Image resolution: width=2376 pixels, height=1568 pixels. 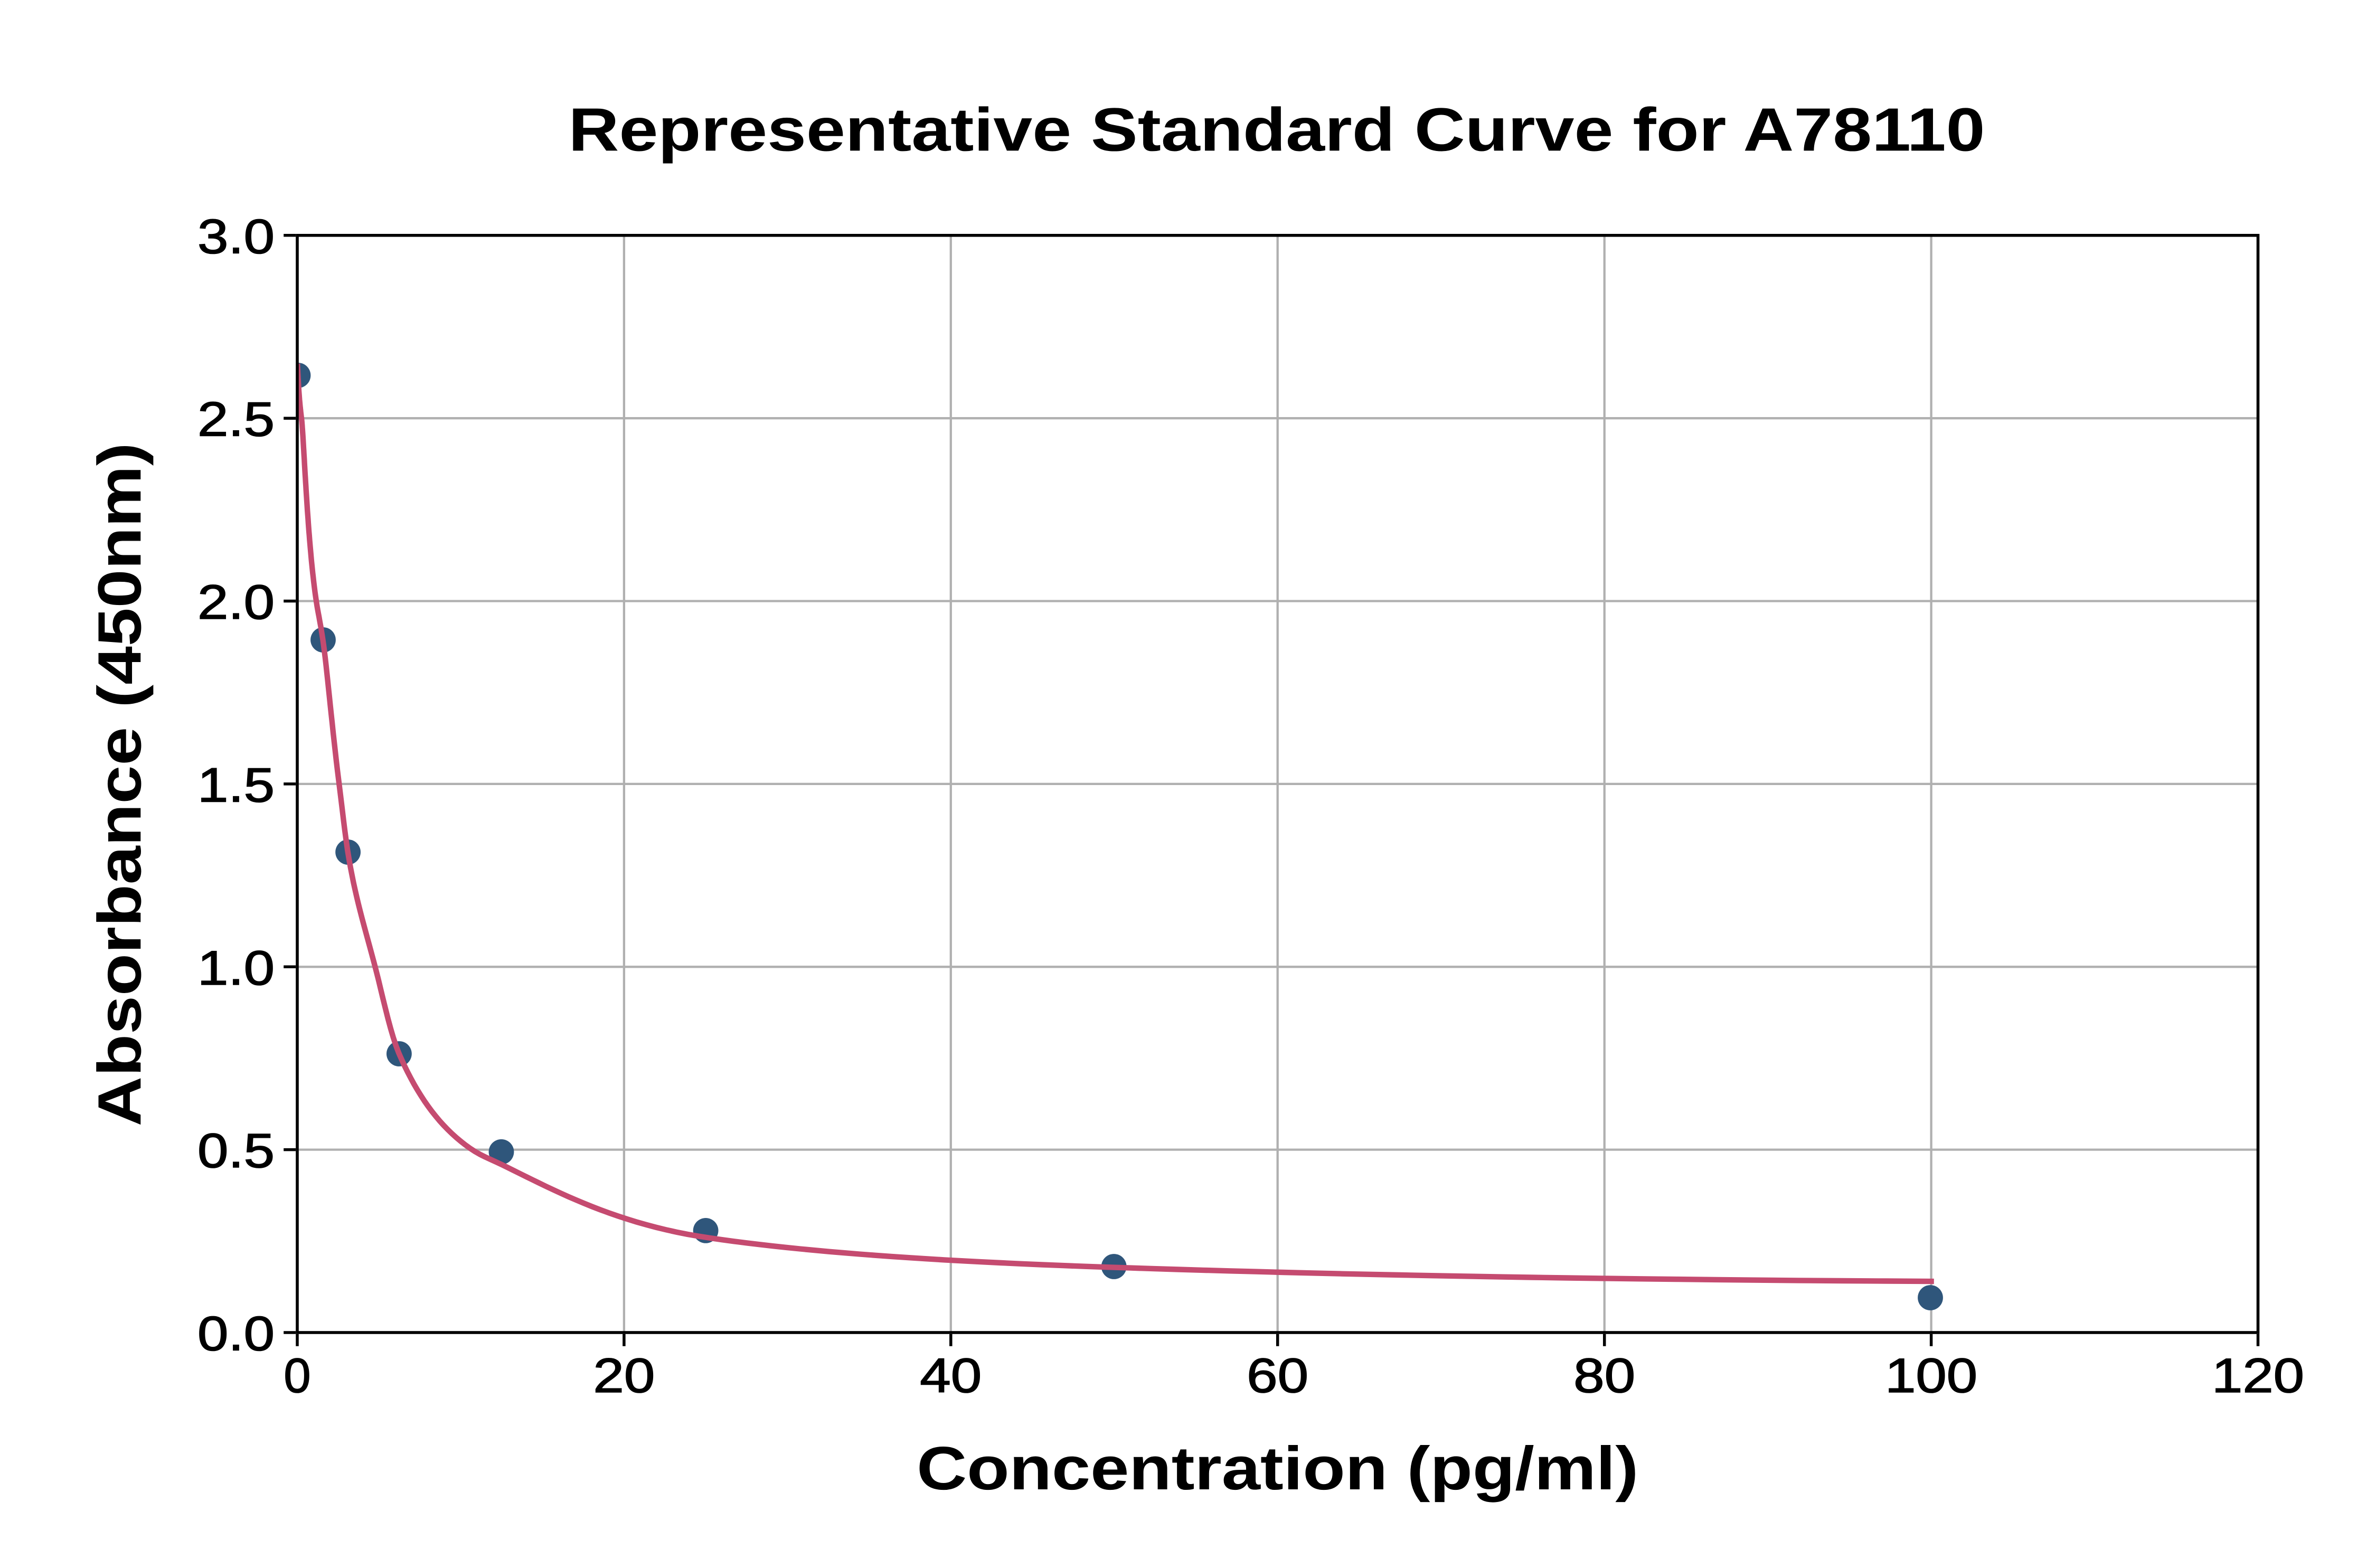 What do you see at coordinates (236, 237) in the screenshot?
I see `svg-text: 3.0` at bounding box center [236, 237].